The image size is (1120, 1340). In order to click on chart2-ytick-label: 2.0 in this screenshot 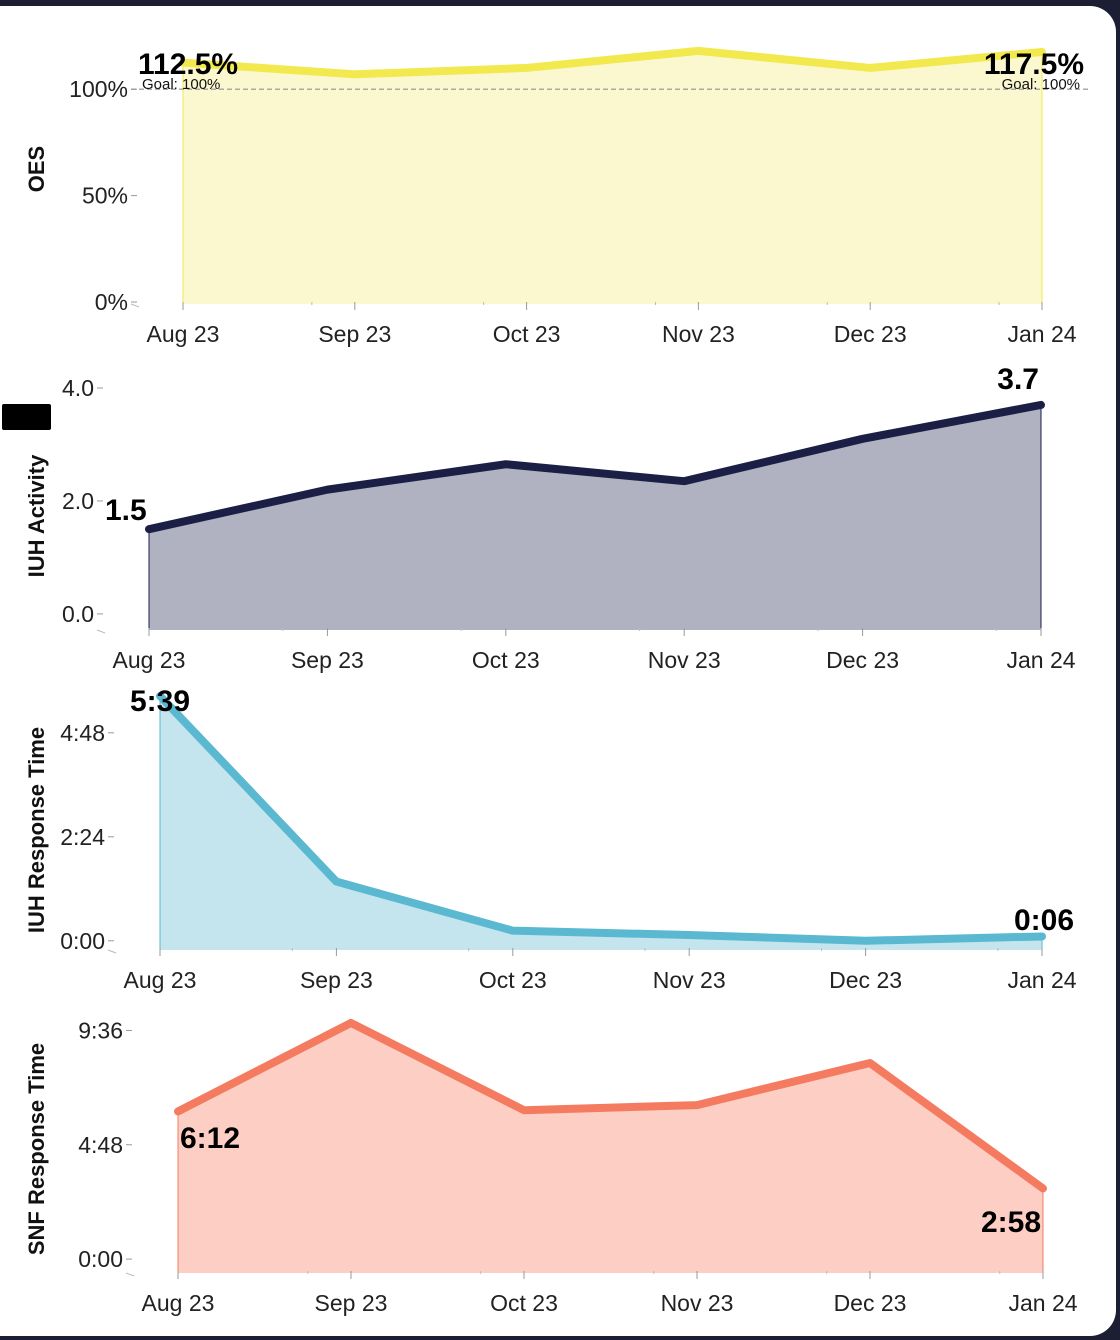, I will do `click(78, 501)`.